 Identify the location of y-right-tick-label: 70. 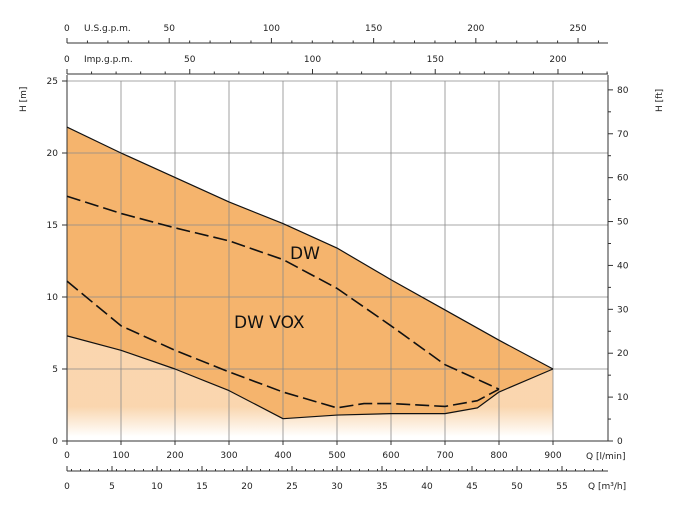
(623, 135).